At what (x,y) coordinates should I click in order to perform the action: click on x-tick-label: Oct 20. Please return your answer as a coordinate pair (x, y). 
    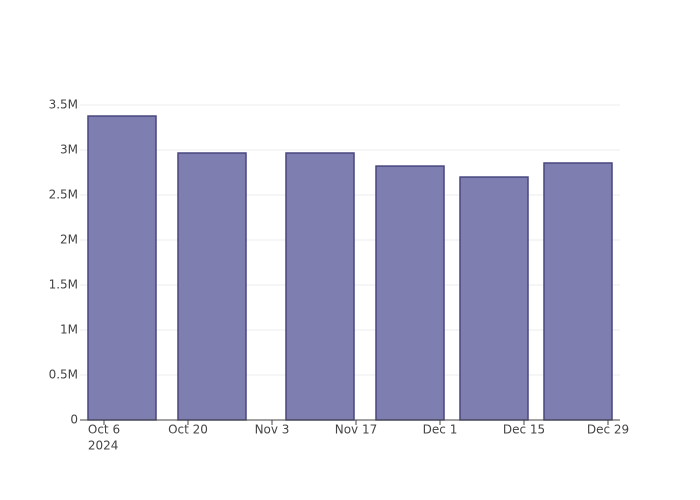
    Looking at the image, I should click on (188, 430).